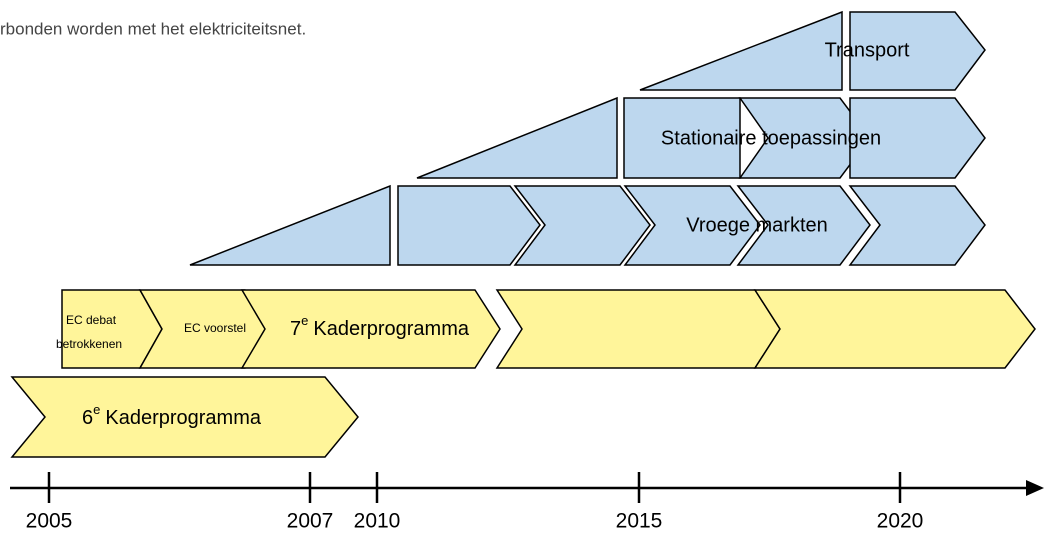 The width and height of the screenshot is (1044, 534). I want to click on program-label: 7e Kaderprogramma, so click(380, 326).